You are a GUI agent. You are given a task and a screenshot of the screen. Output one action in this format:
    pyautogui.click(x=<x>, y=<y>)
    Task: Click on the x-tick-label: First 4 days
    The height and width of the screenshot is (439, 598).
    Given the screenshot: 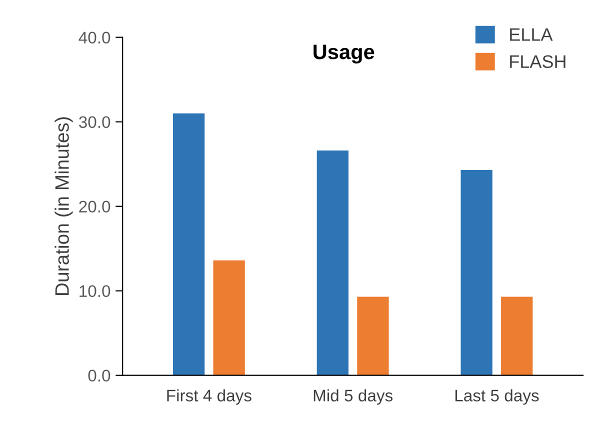 What is the action you would take?
    pyautogui.click(x=209, y=397)
    